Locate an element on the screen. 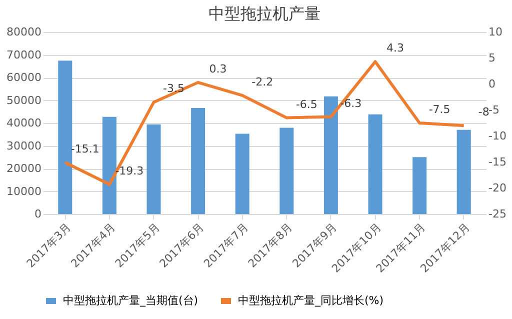 The image size is (512, 319). data-label: -6.5 is located at coordinates (307, 104).